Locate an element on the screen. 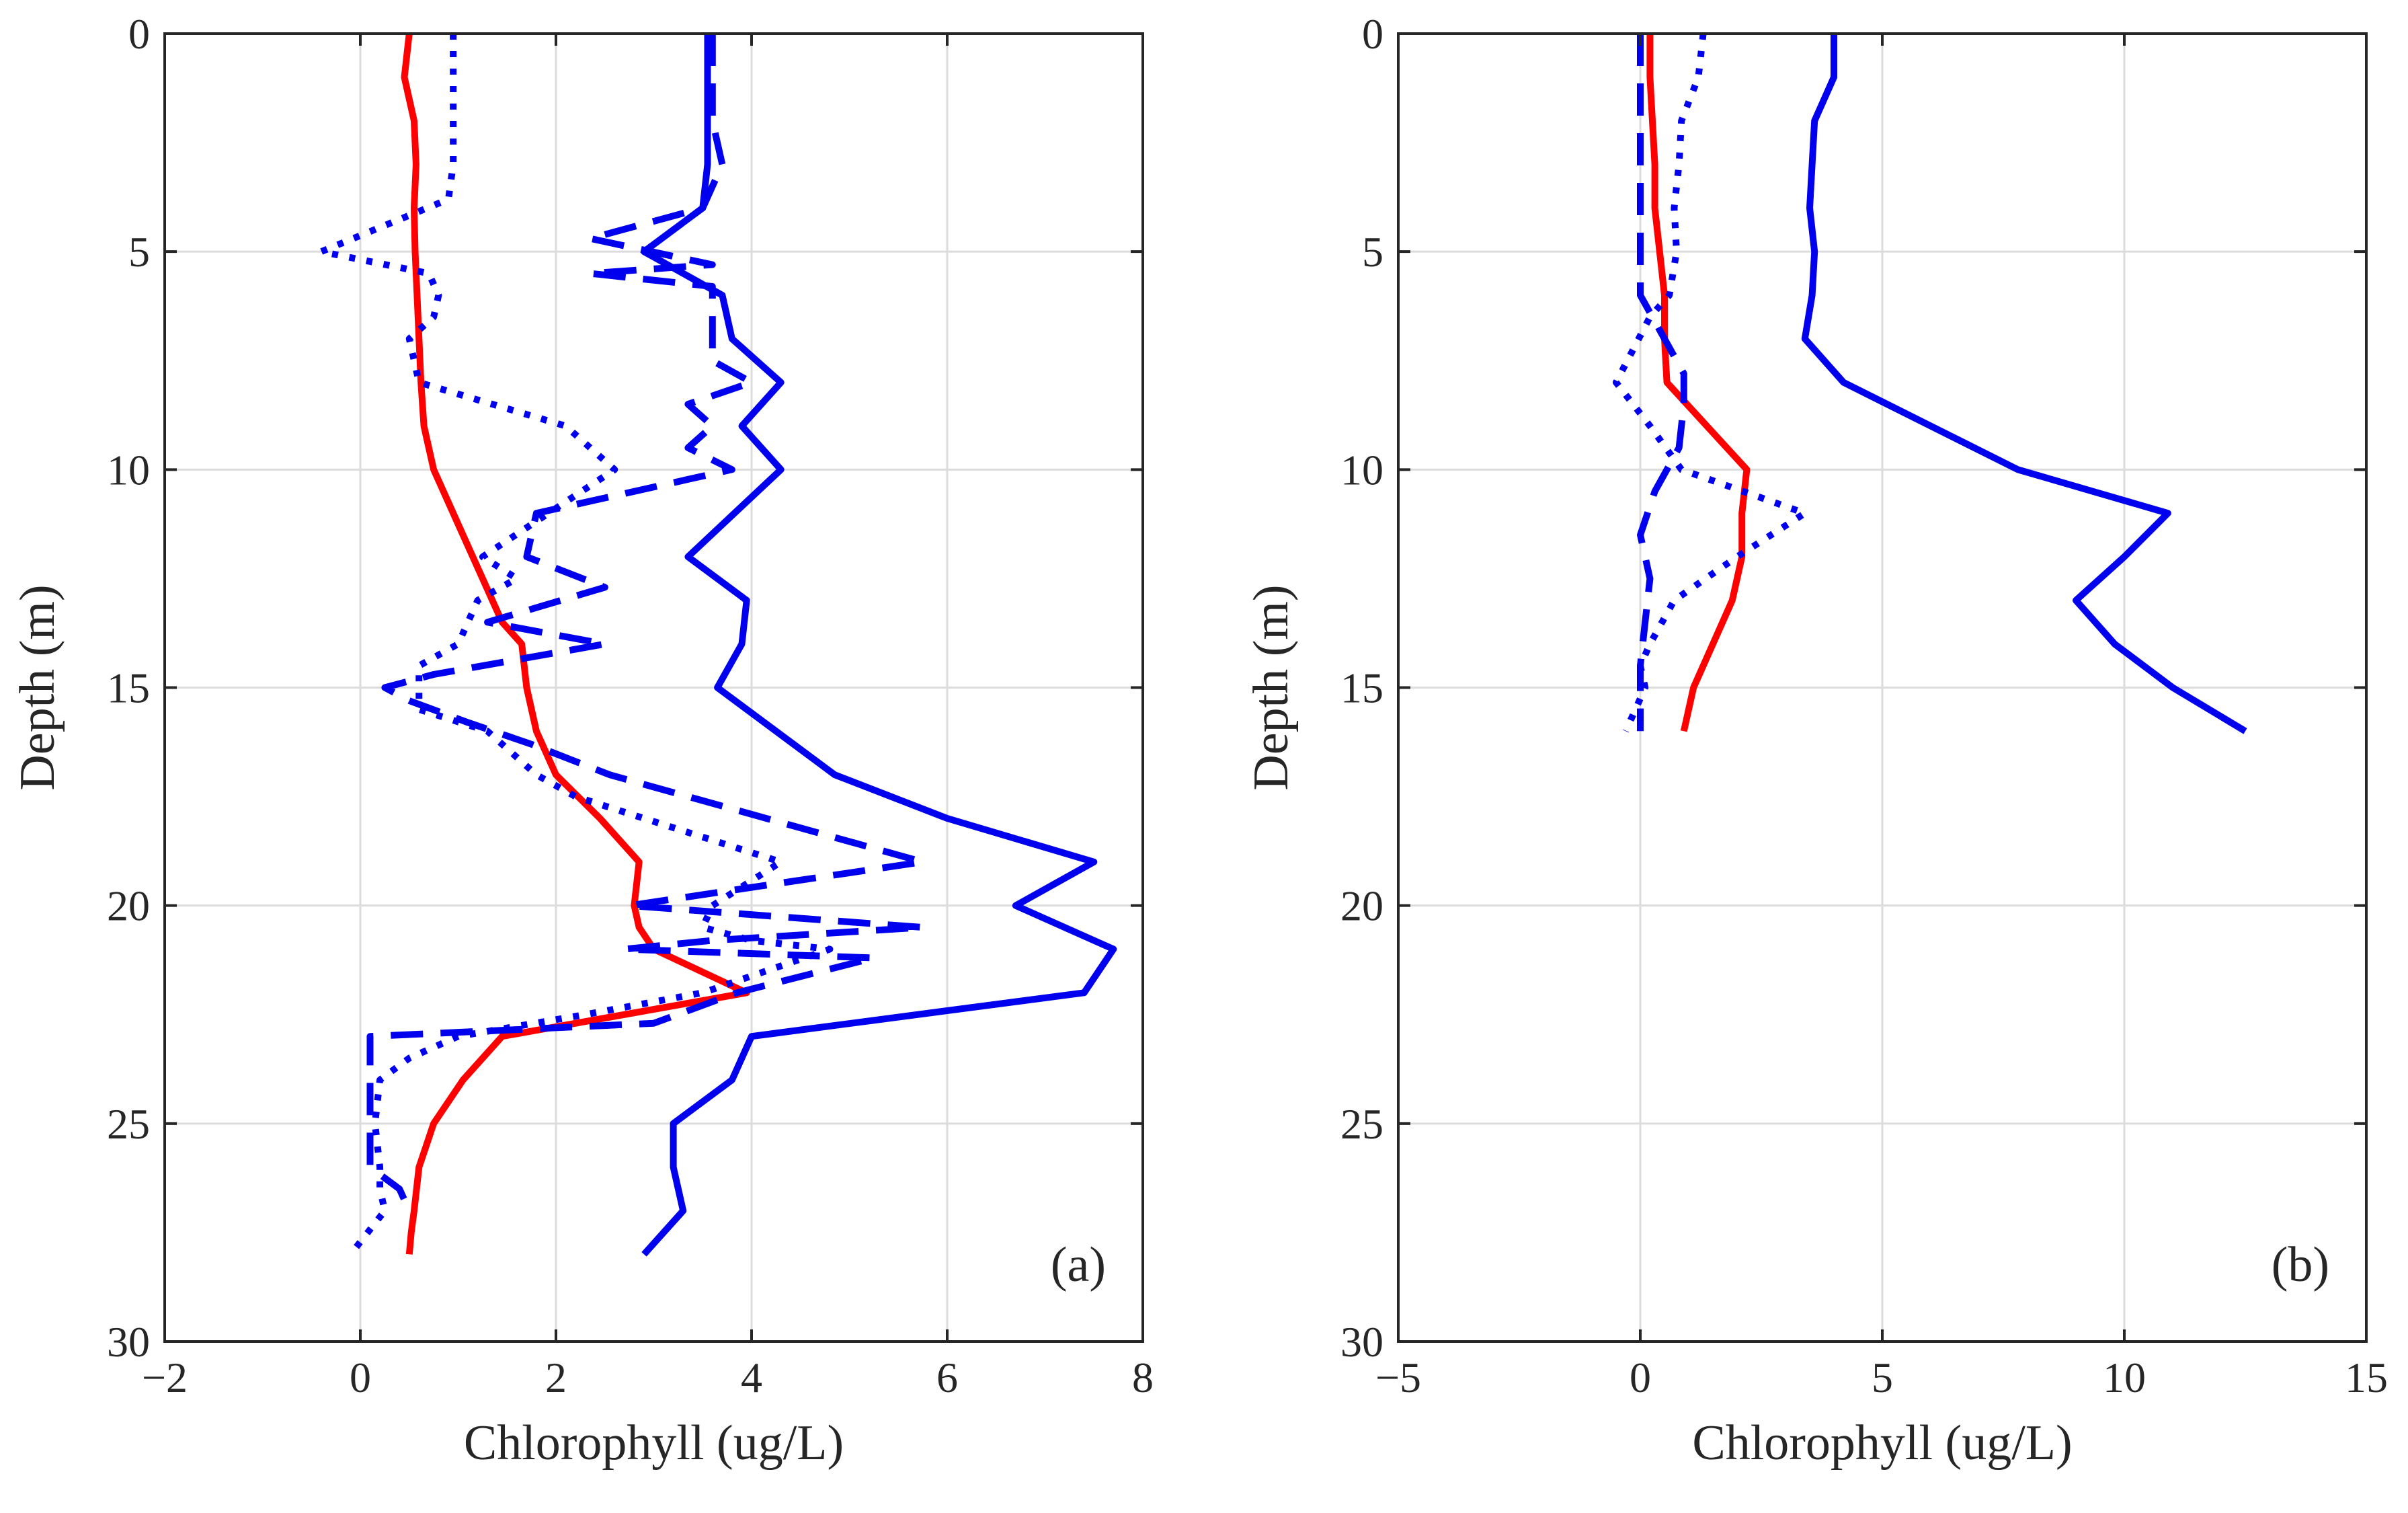 The image size is (2408, 1513). x-tick-label: 2 is located at coordinates (556, 1377).